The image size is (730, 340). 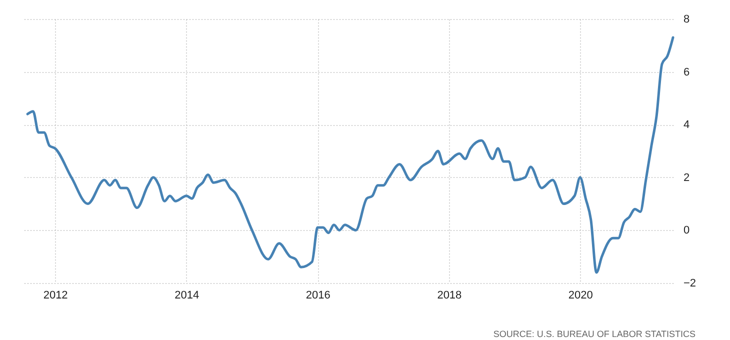 I want to click on y-tick-label: −2, so click(x=690, y=284).